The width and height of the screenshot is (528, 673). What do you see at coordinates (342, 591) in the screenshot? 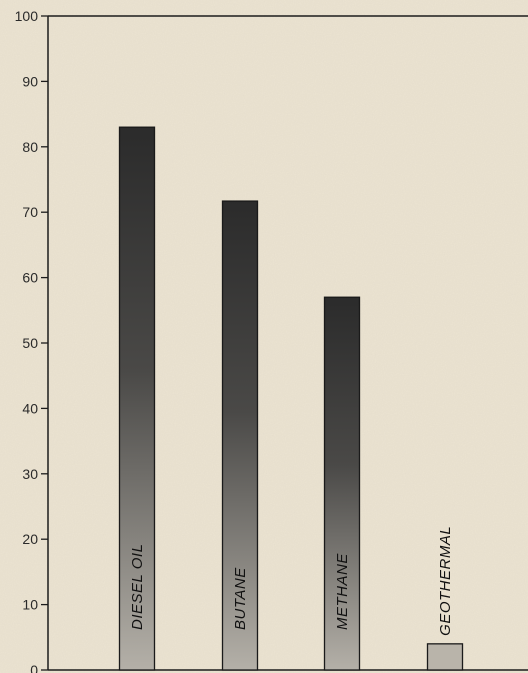
I see `bar-label: METHANE` at bounding box center [342, 591].